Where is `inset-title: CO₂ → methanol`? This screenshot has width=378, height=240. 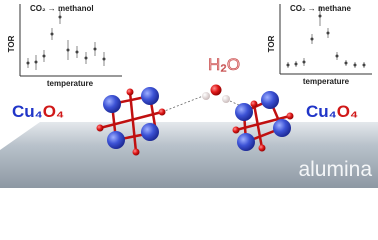
inset-title: CO₂ → methanol is located at coordinates (62, 8).